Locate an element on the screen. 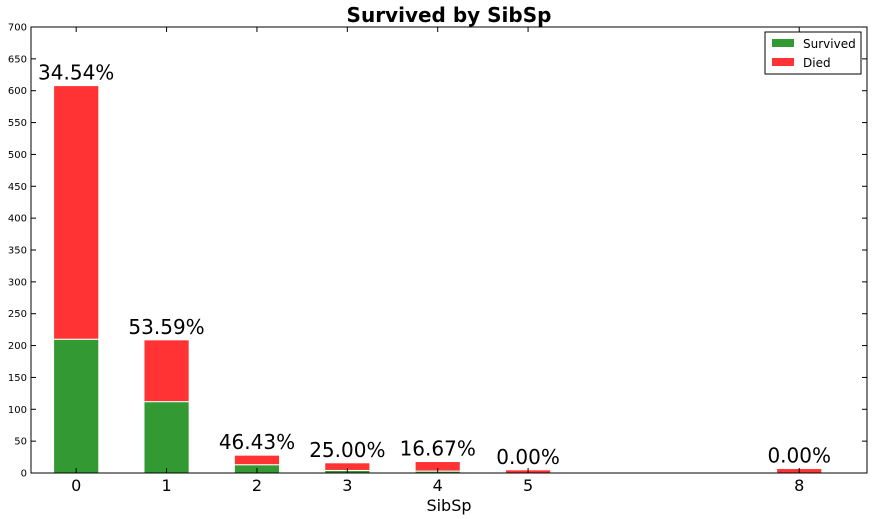 The height and width of the screenshot is (519, 874). y-tick-label: 700 is located at coordinates (17, 28).